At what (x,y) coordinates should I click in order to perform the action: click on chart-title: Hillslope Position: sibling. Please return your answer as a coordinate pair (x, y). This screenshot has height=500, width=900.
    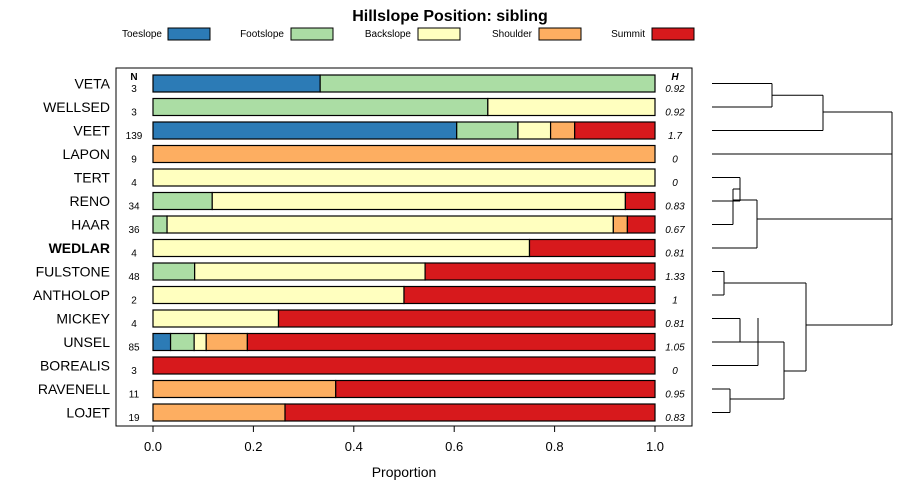
    Looking at the image, I should click on (450, 16).